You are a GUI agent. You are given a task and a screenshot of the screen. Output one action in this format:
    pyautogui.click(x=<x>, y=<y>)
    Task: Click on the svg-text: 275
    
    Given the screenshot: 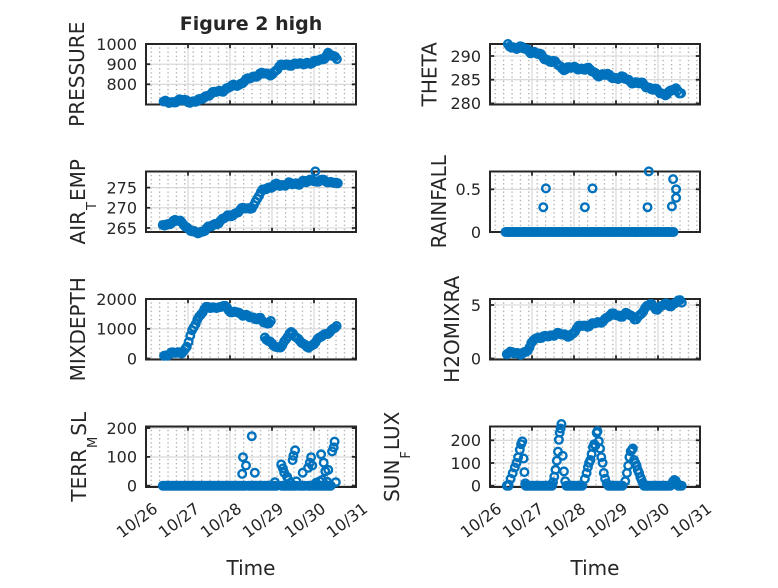 What is the action you would take?
    pyautogui.click(x=121, y=187)
    